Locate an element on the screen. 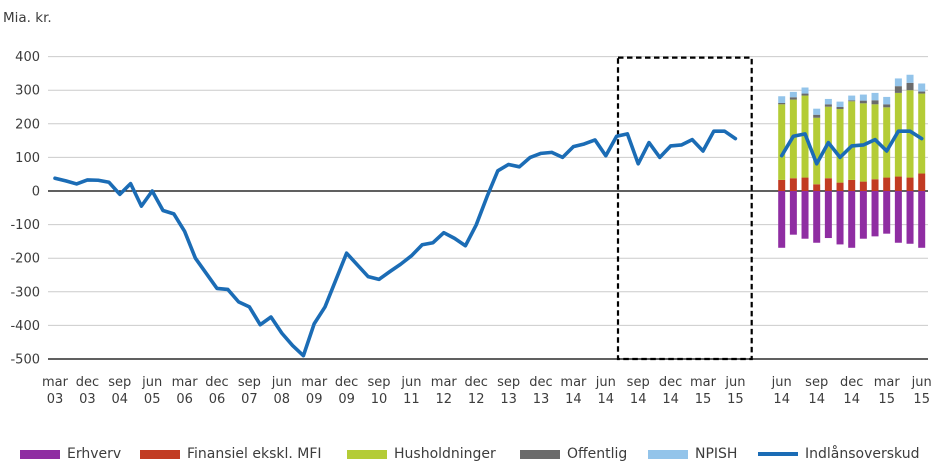 The height and width of the screenshot is (473, 940). npish-swatch-icon is located at coordinates (668, 454).